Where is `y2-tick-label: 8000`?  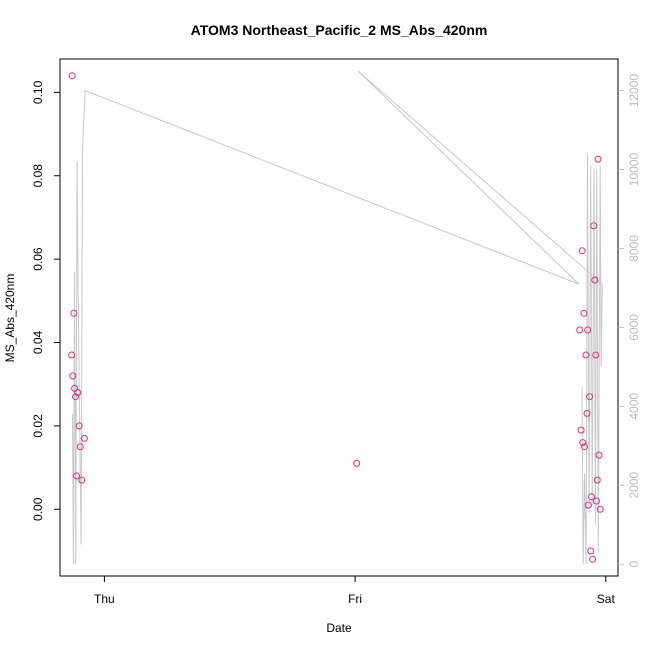
y2-tick-label: 8000 is located at coordinates (634, 248).